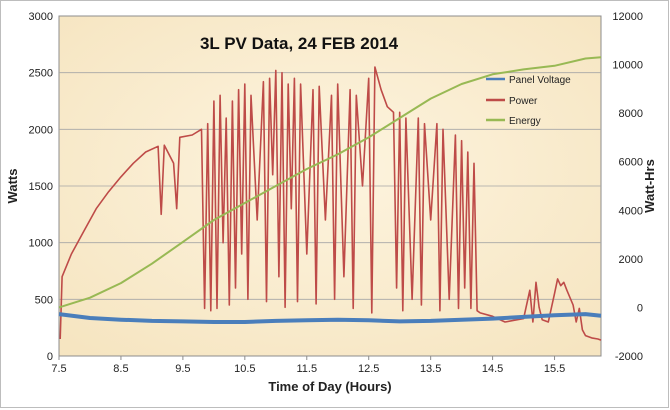 The width and height of the screenshot is (670, 410). What do you see at coordinates (244, 369) in the screenshot?
I see `x-tick-label: 10.5` at bounding box center [244, 369].